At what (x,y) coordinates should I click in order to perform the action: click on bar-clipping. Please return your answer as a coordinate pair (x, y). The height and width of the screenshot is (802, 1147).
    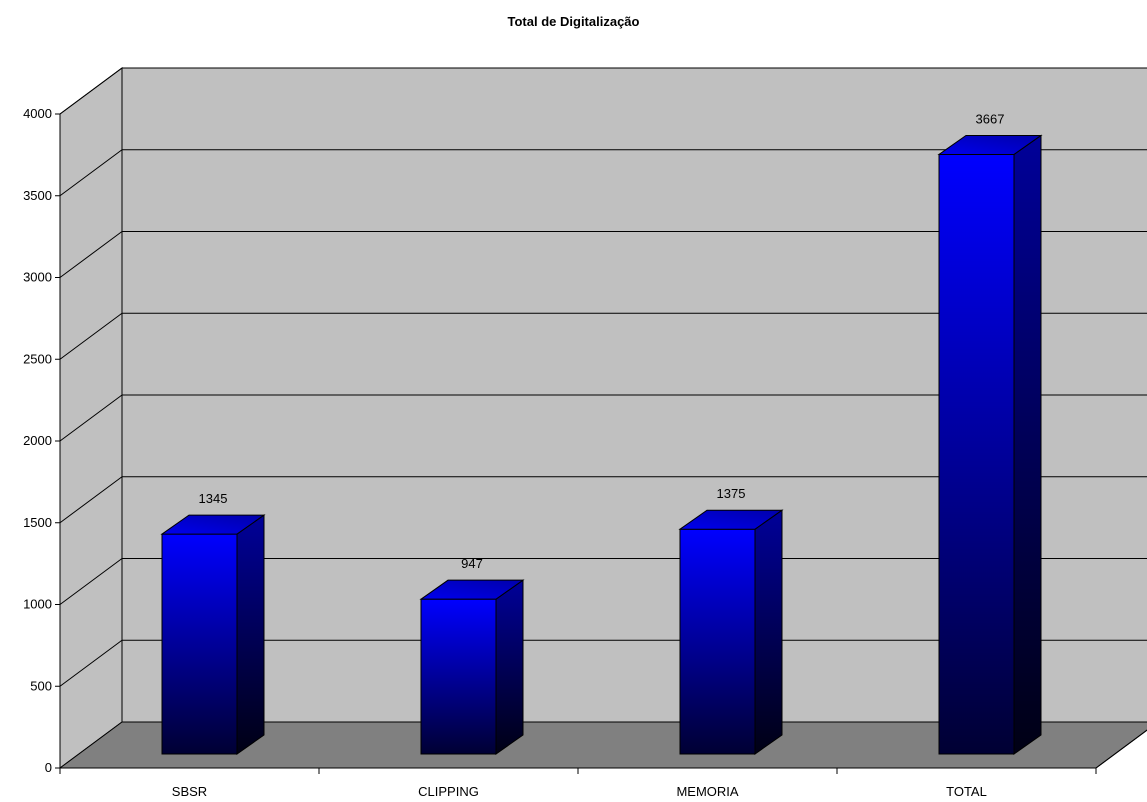
    Looking at the image, I should click on (472, 667).